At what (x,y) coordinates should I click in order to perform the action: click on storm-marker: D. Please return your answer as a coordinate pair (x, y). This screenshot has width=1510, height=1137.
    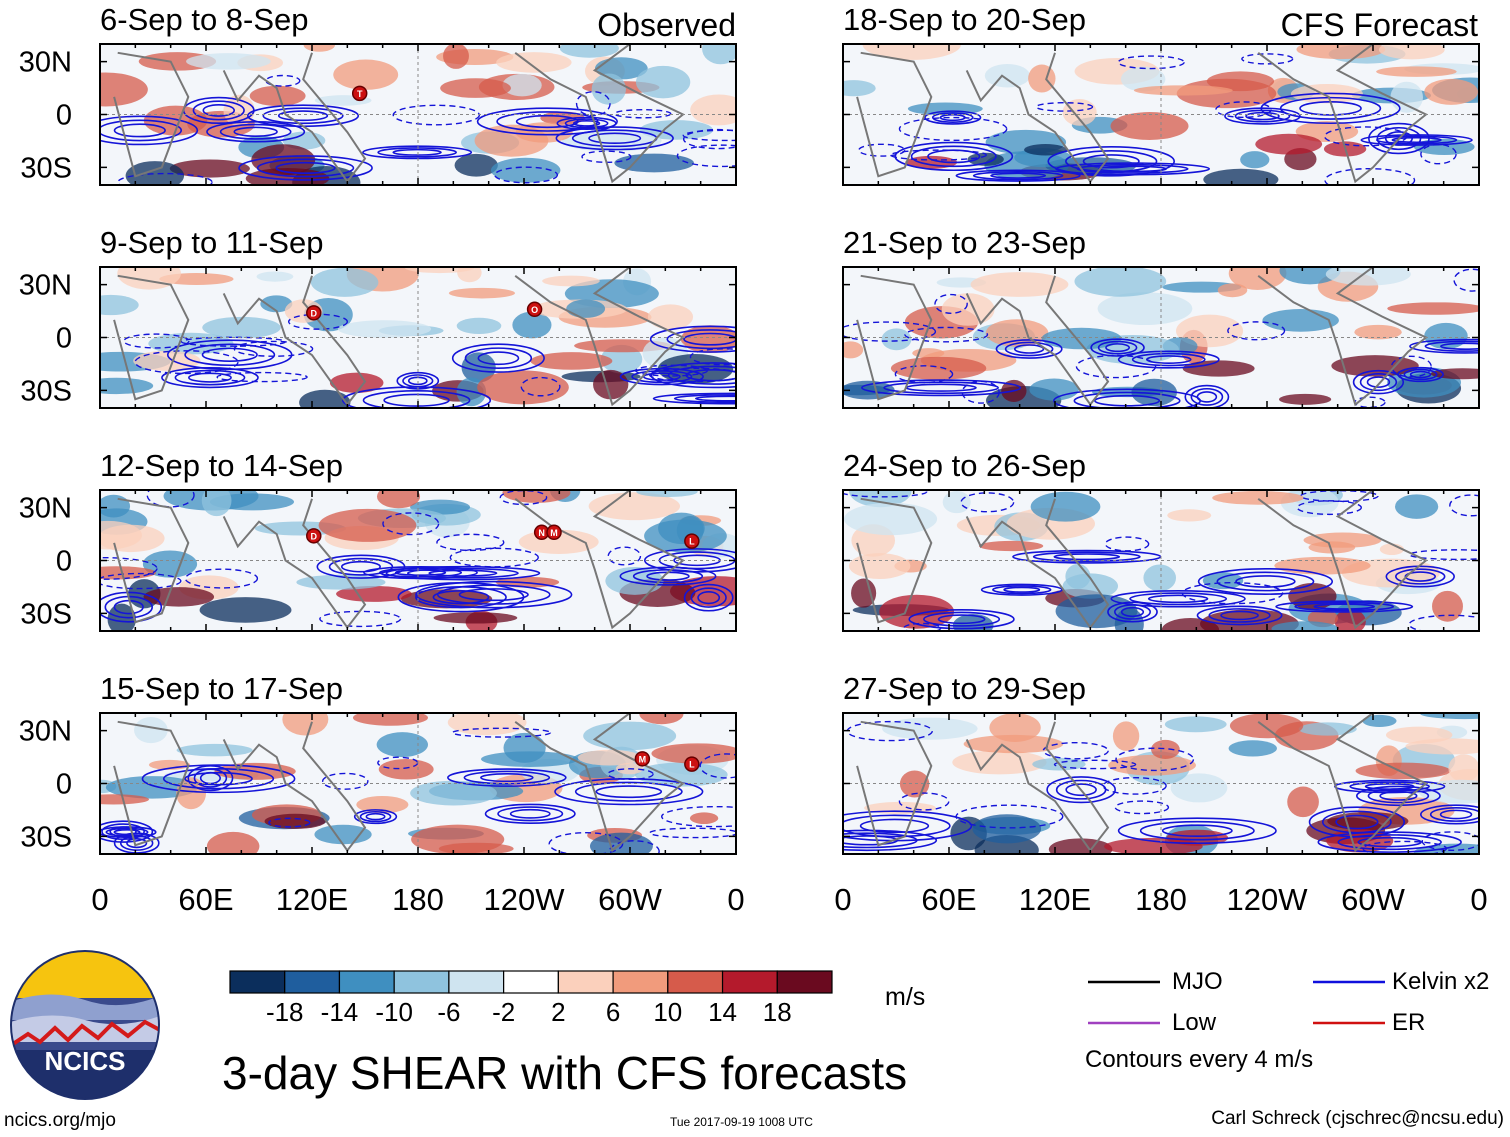
    Looking at the image, I should click on (314, 313).